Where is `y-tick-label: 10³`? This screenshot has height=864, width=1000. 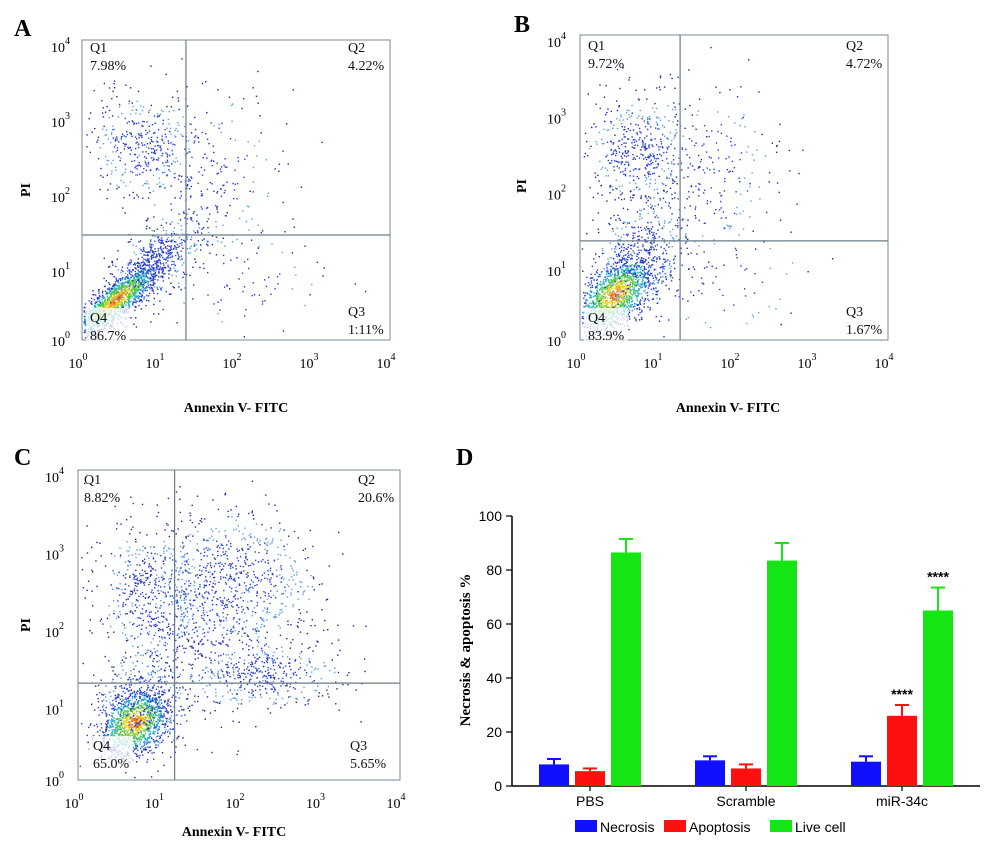
y-tick-label: 10³ is located at coordinates (556, 117).